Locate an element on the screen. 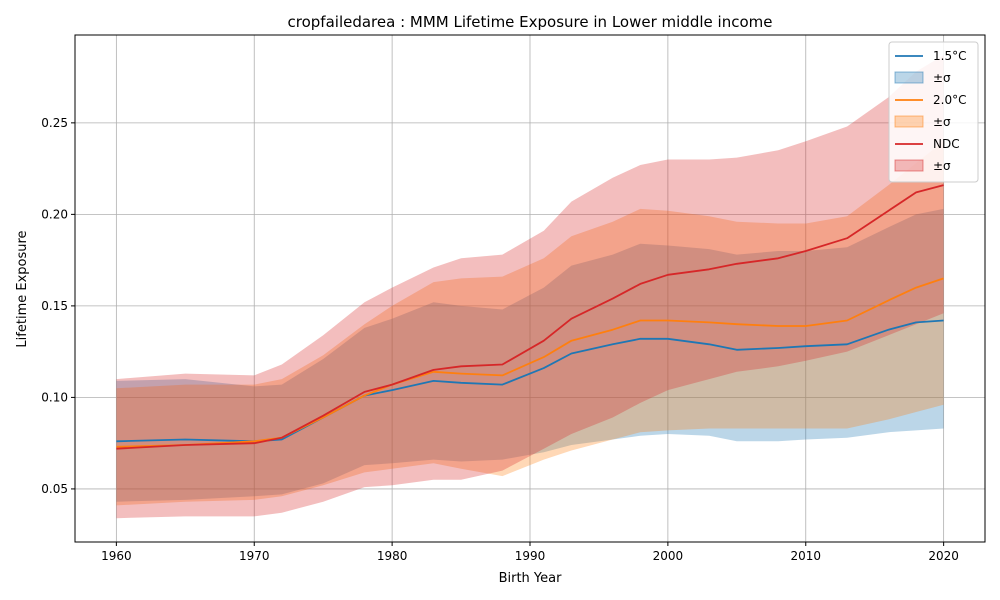 Image resolution: width=1000 pixels, height=600 pixels. x-tick-label: 1970 is located at coordinates (254, 556).